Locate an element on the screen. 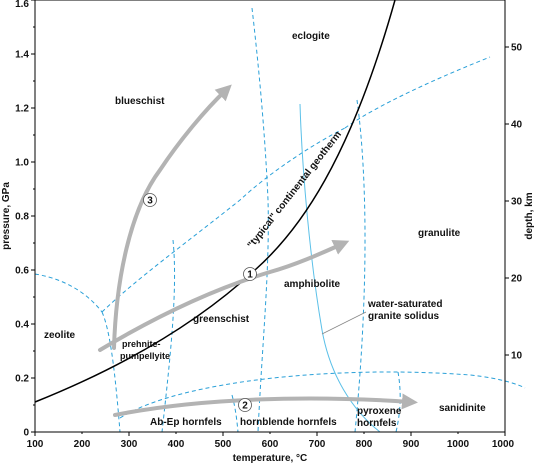 This screenshot has height=465, width=535. right-y-tick-labels: 10 20 30 40 50 is located at coordinates (517, 202).